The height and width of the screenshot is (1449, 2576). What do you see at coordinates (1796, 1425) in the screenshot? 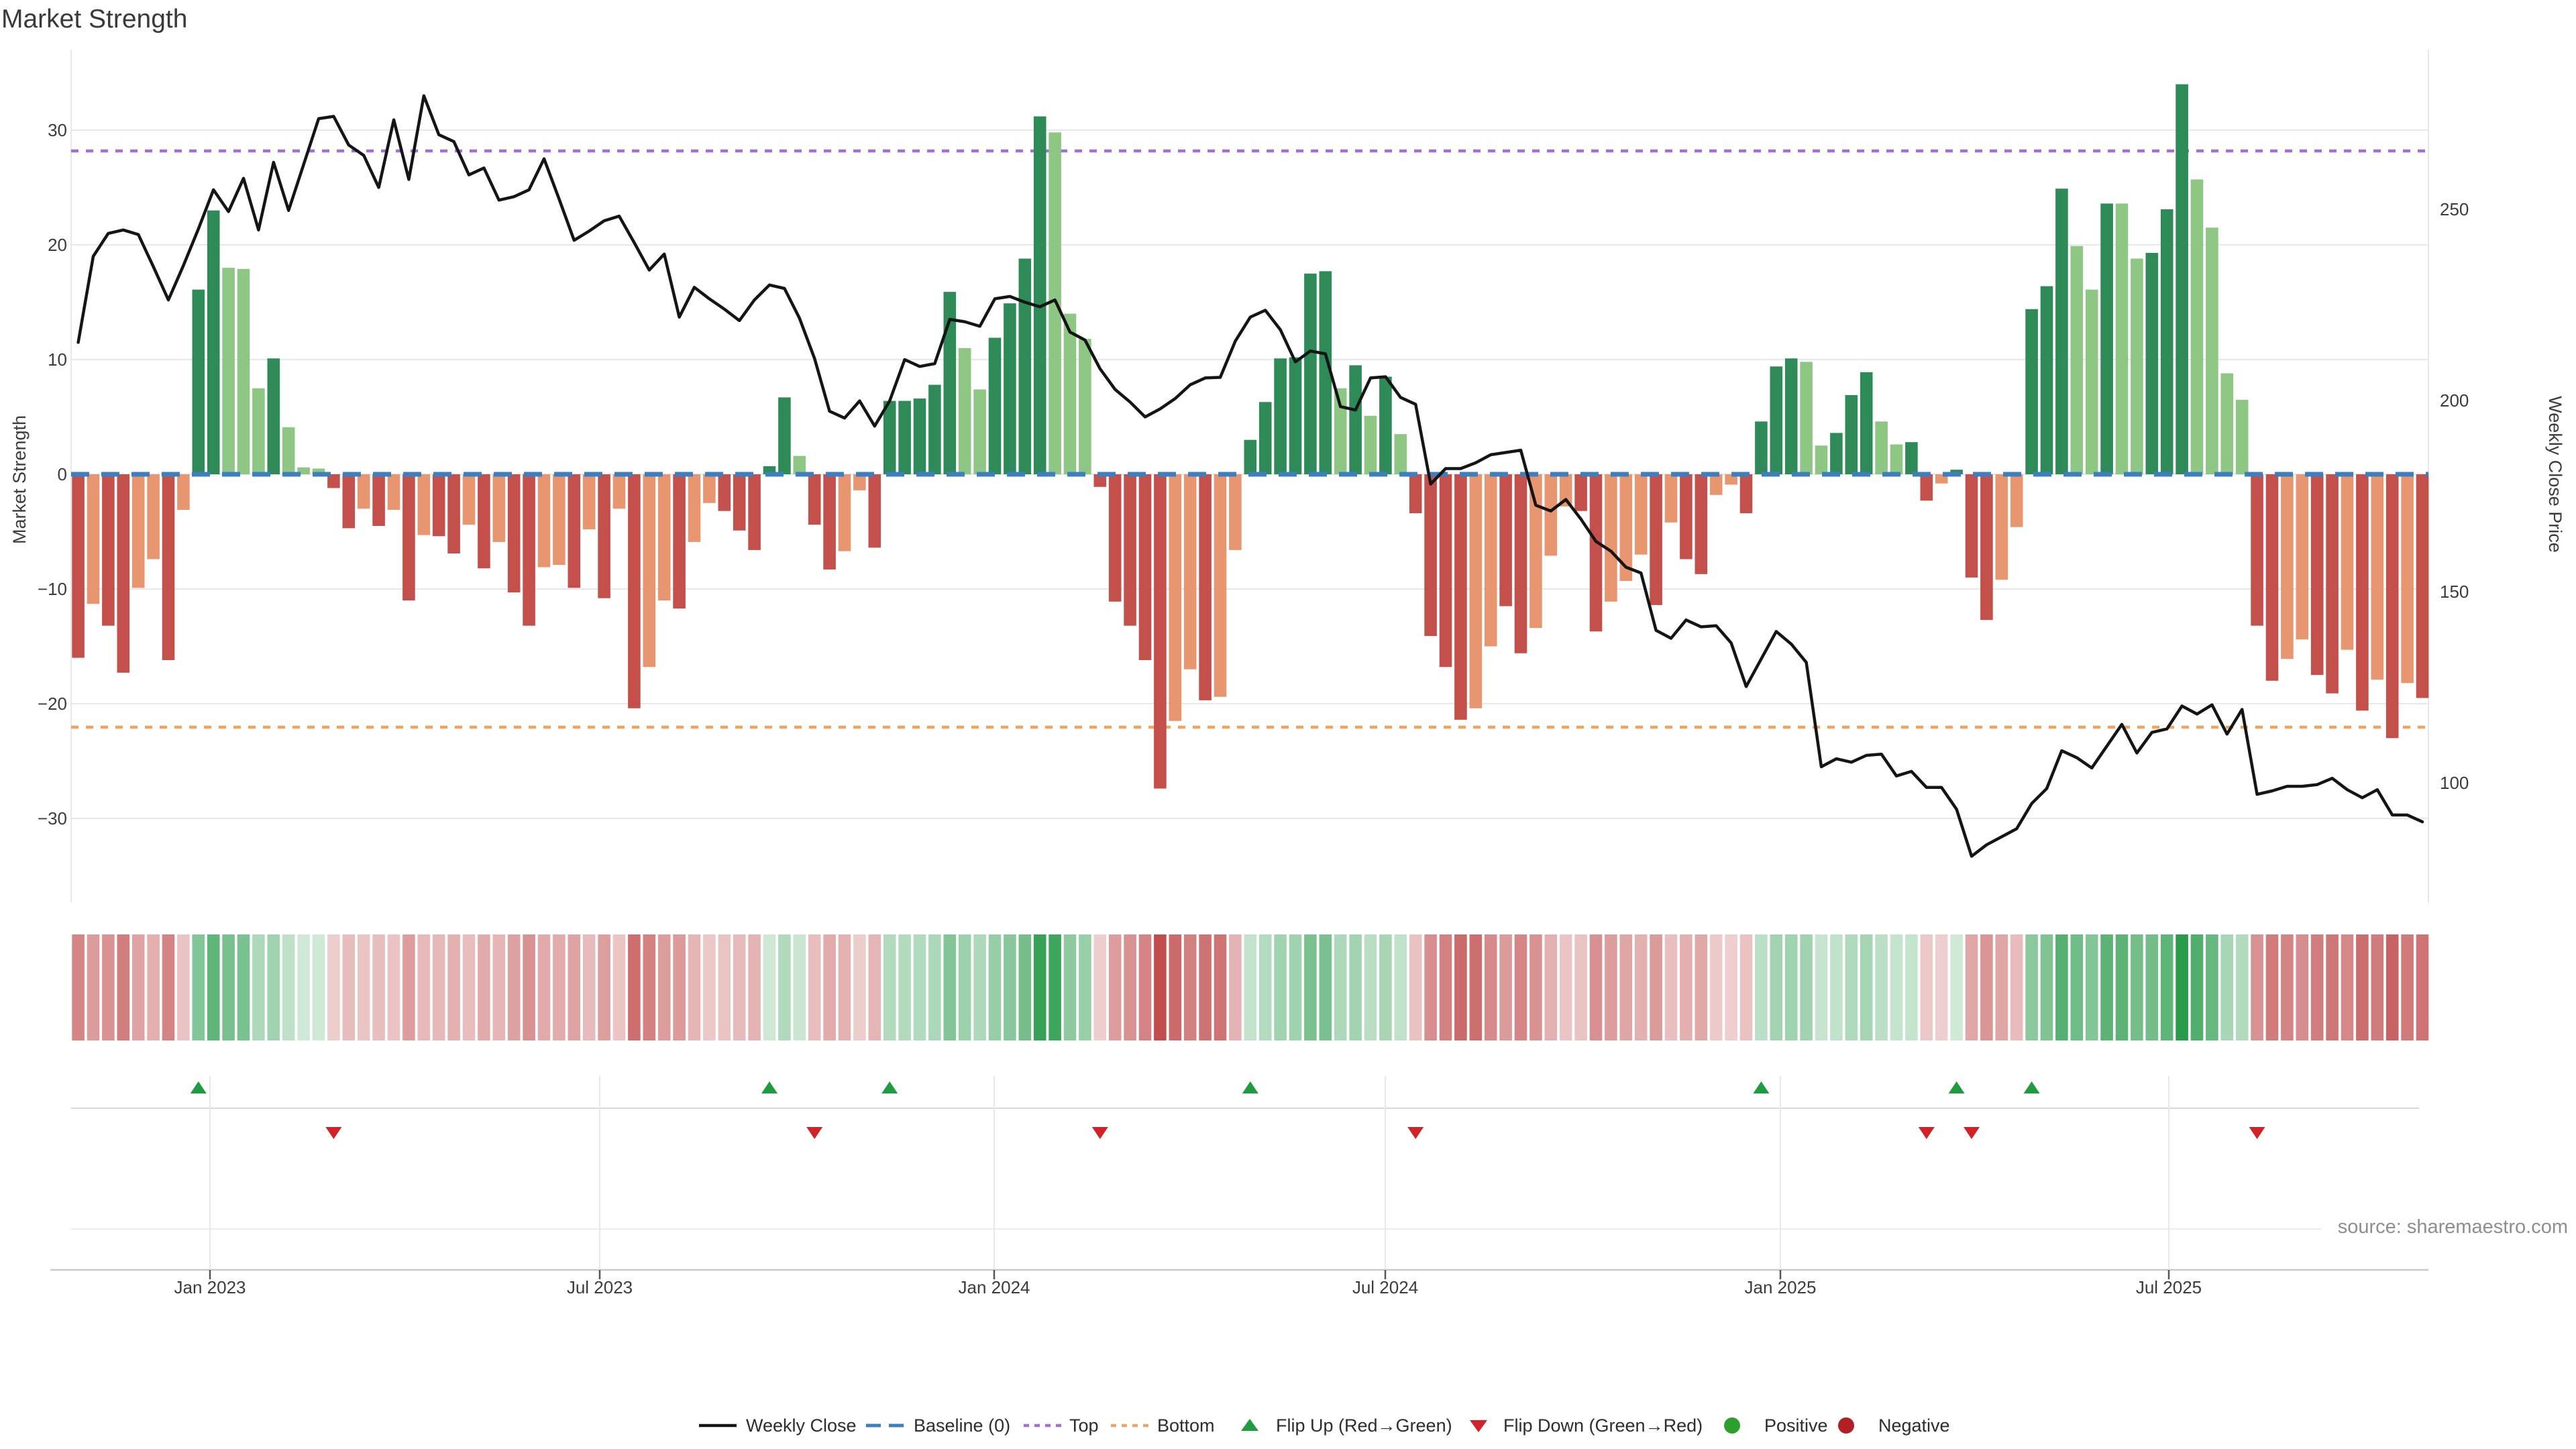
I see `svg-text: Positive` at bounding box center [1796, 1425].